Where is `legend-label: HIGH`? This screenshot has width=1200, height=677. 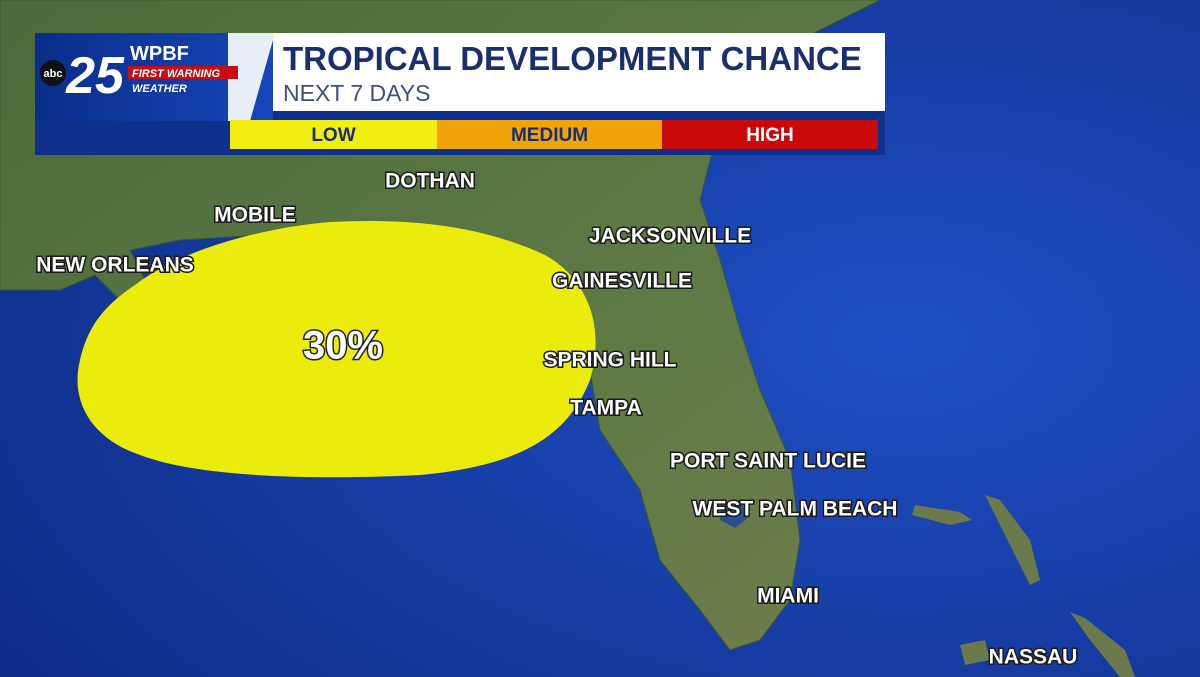
legend-label: HIGH is located at coordinates (770, 135).